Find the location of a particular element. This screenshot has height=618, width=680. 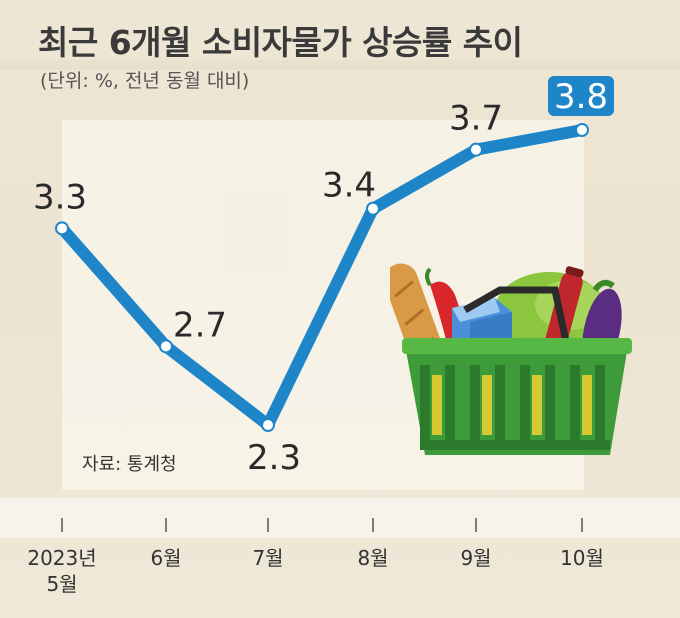

data-label-5: 3.8 is located at coordinates (581, 97).